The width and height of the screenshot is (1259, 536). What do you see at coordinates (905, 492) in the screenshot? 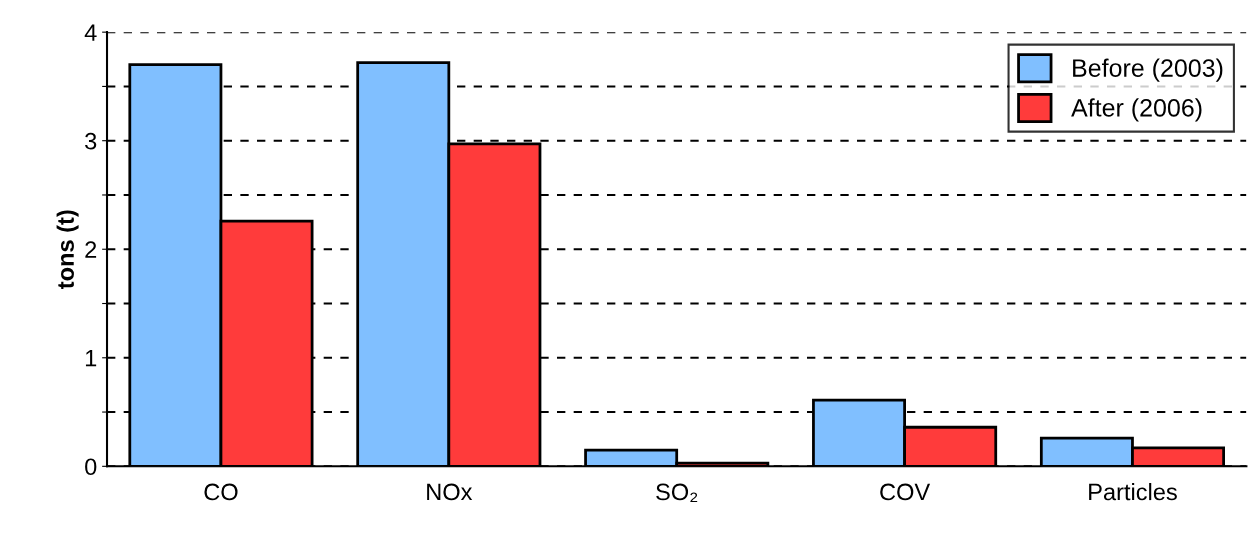
I see `x-tick-label: COV` at bounding box center [905, 492].